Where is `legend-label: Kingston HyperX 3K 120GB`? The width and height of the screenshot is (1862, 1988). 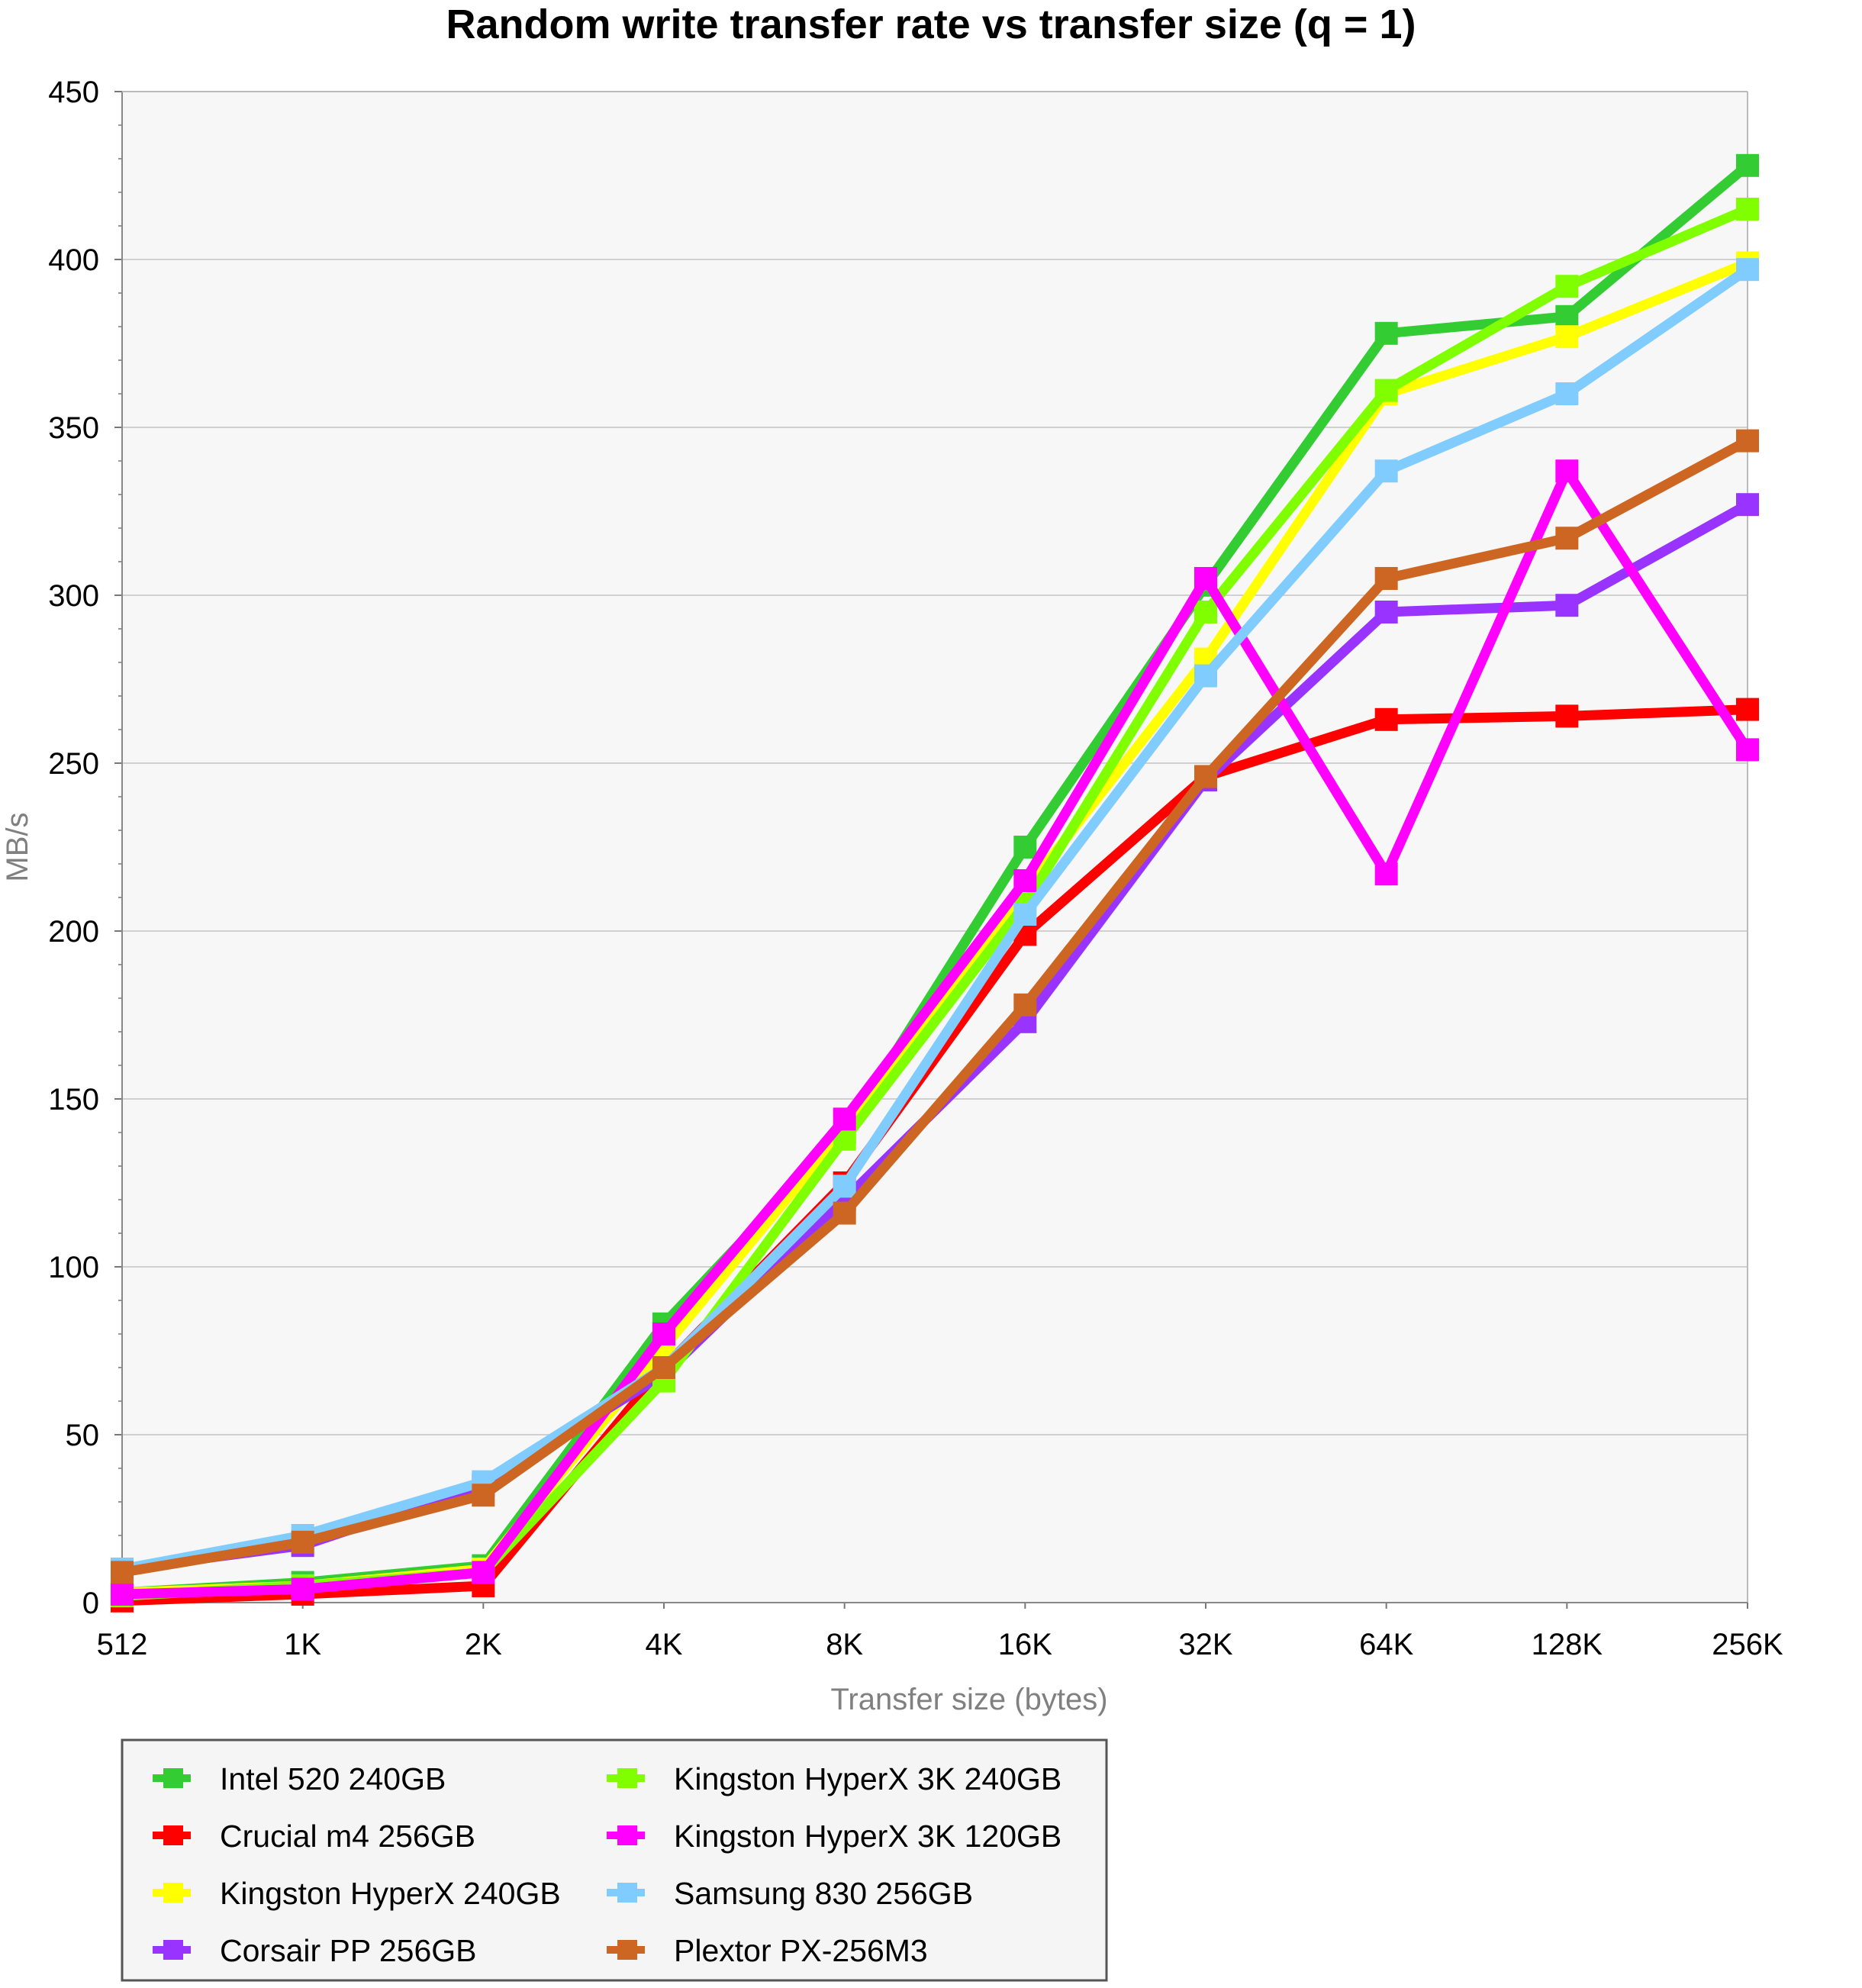
legend-label: Kingston HyperX 3K 120GB is located at coordinates (867, 1836).